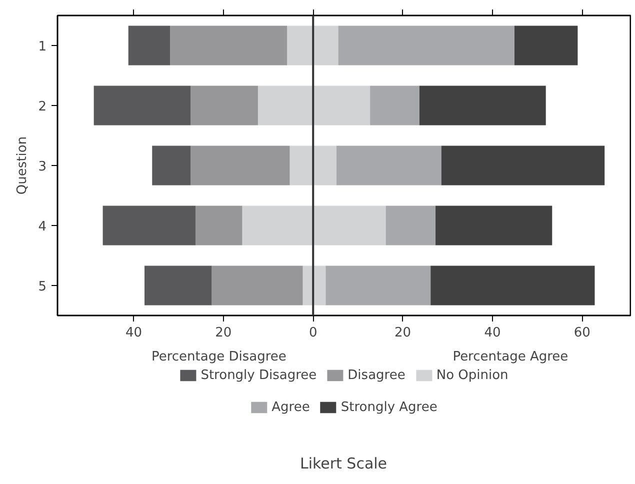  Describe the element at coordinates (582, 333) in the screenshot. I see `x-tick-label: 60` at that location.